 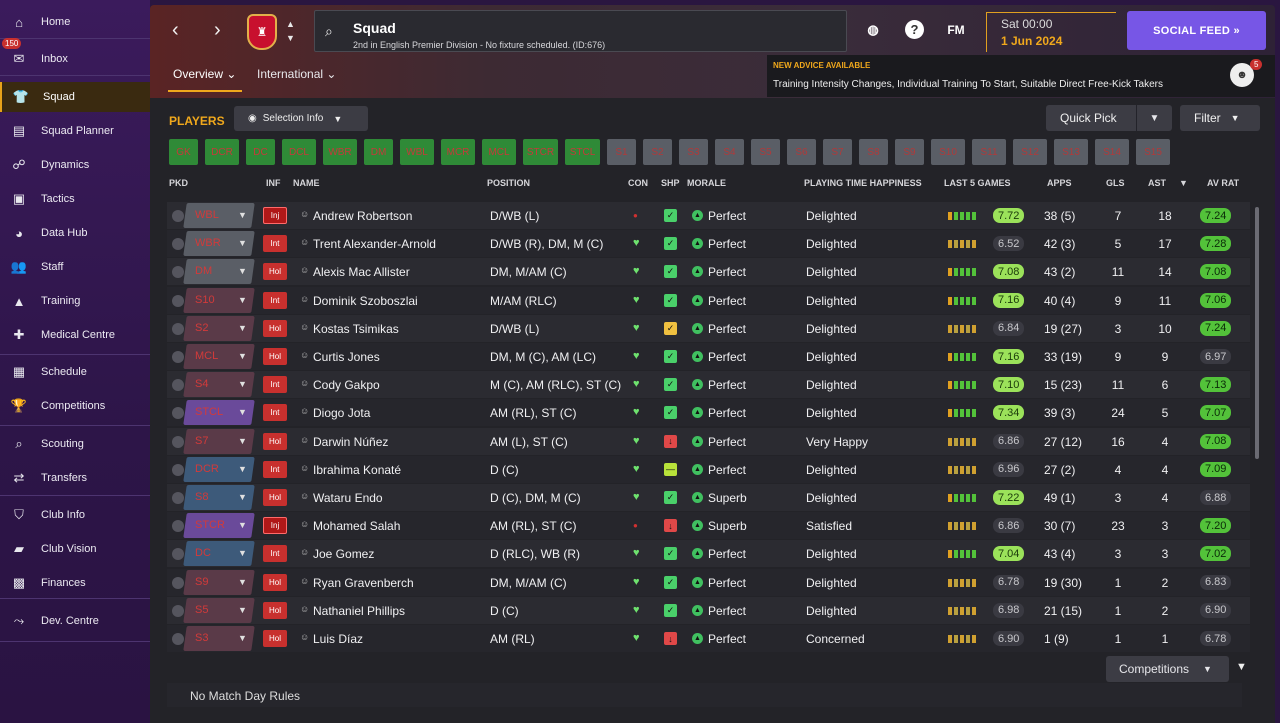 What do you see at coordinates (374, 244) in the screenshot?
I see `player-name: Trent Alexander-Arnold` at bounding box center [374, 244].